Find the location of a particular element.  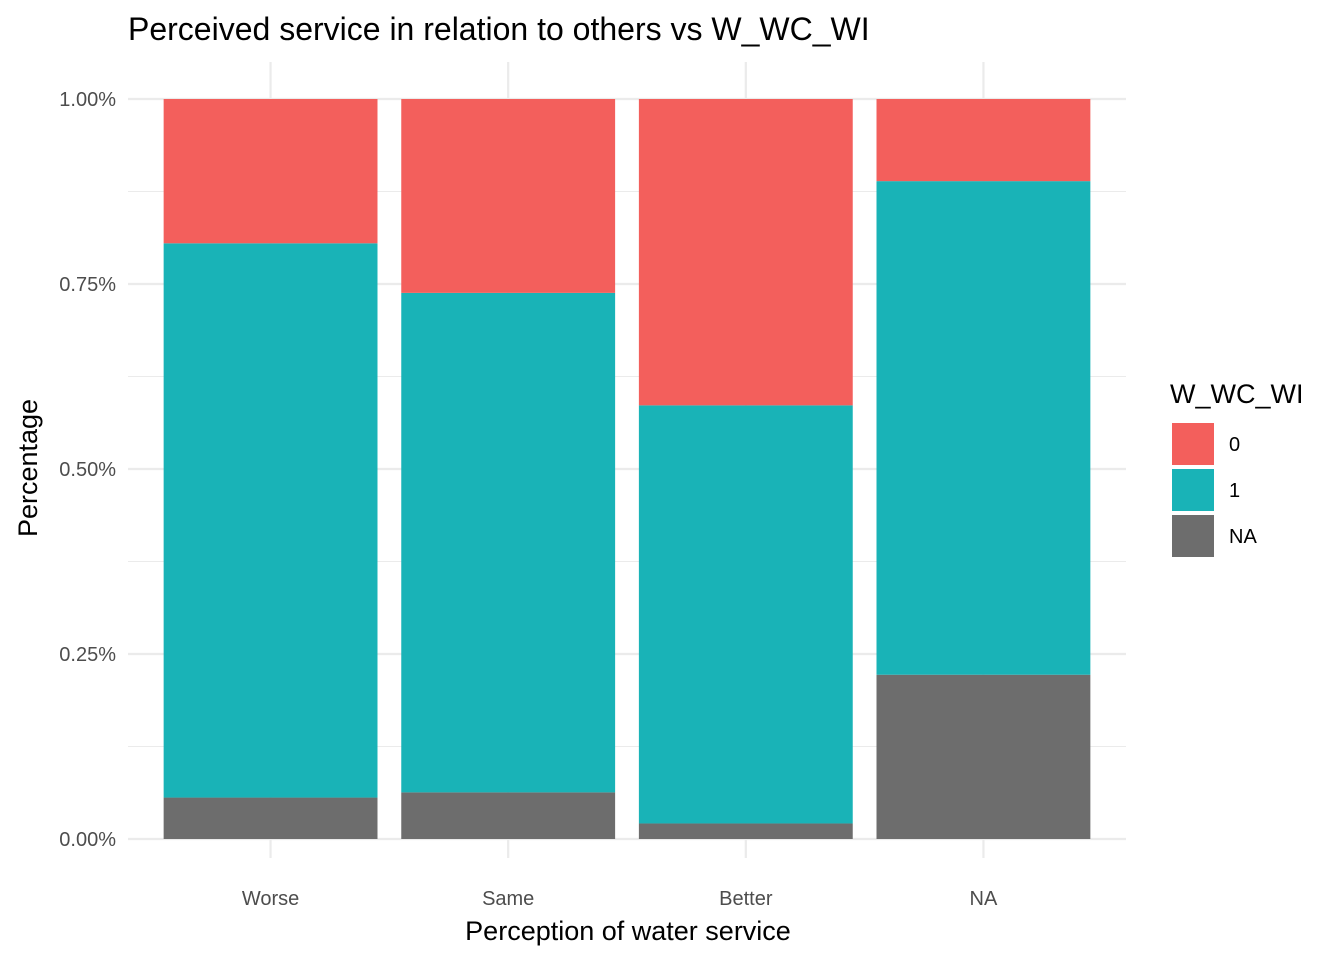

x-tick-label: Same is located at coordinates (508, 899).